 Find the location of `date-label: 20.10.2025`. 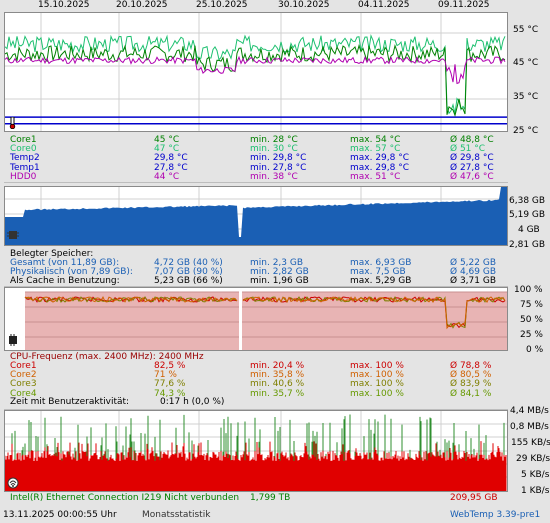

date-label: 20.10.2025 is located at coordinates (142, 5).